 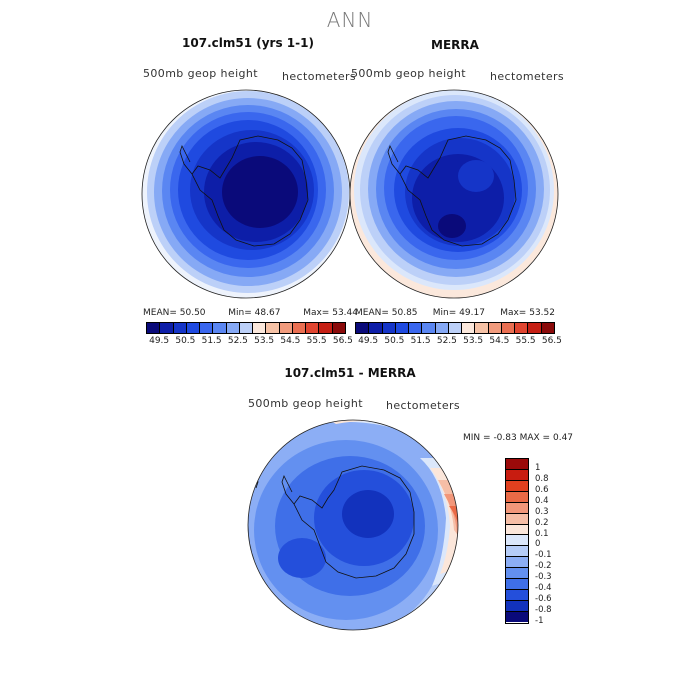 What do you see at coordinates (542, 511) in the screenshot?
I see `colorbar-tick-label: 0.3` at bounding box center [542, 511].